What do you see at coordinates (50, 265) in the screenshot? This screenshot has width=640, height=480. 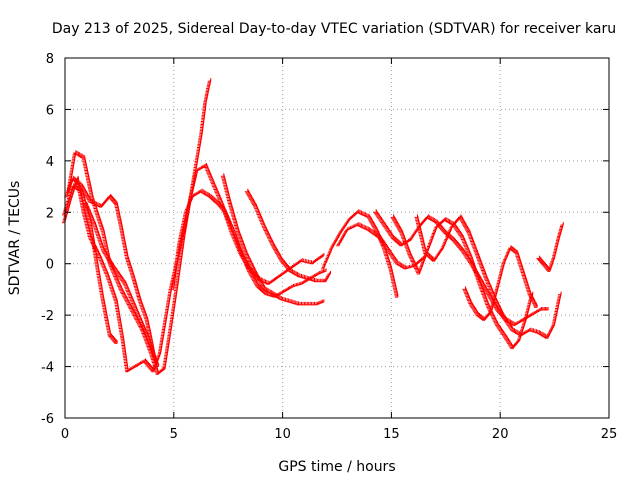 I see `y-tick-label: 0` at bounding box center [50, 265].